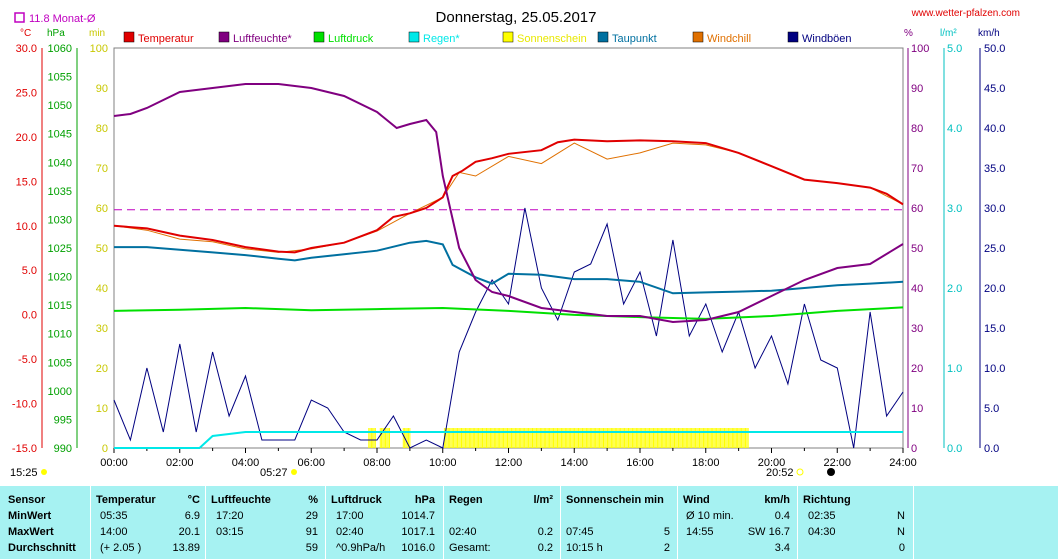 The image size is (1058, 559). What do you see at coordinates (55, 18) in the screenshot?
I see `monthly-average-legend: 11.8 Monat-Ø` at bounding box center [55, 18].